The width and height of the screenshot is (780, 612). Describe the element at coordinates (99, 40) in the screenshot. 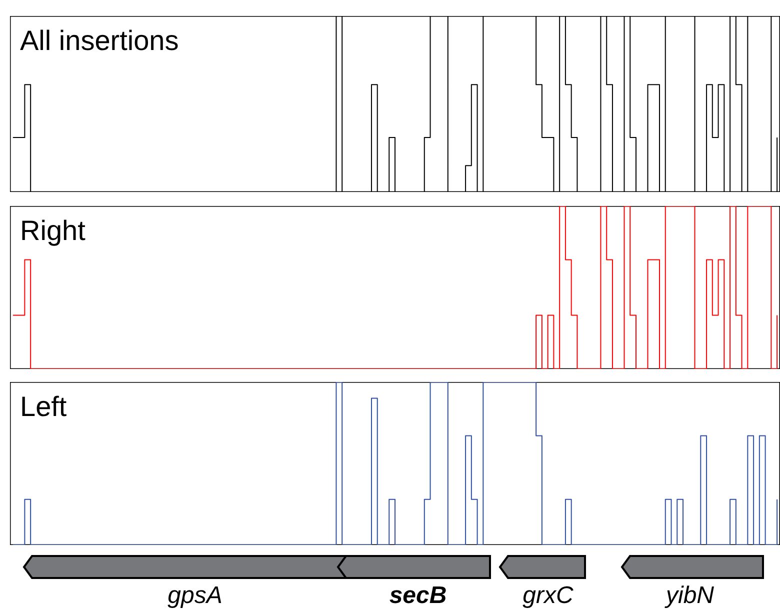

I see `series-label: All insertions` at that location.